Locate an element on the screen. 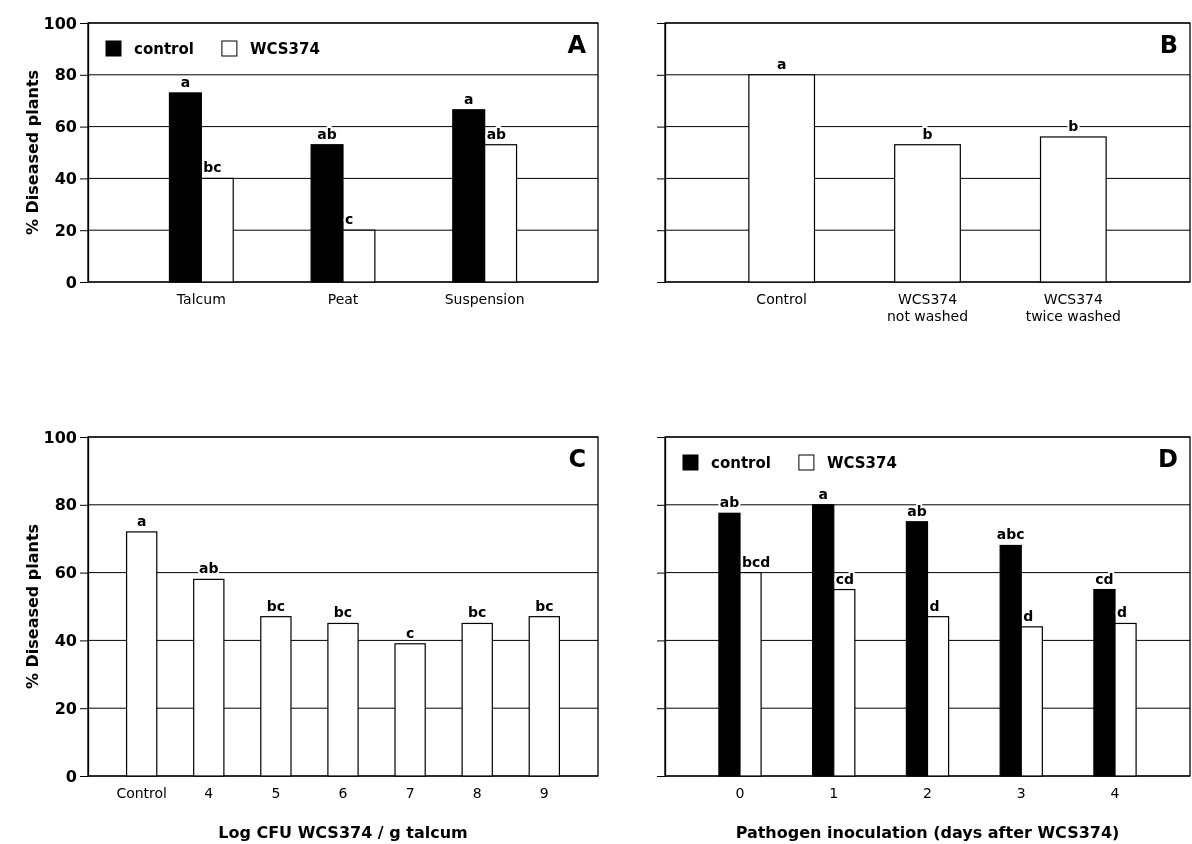  x-tick-label: 9 is located at coordinates (544, 793).